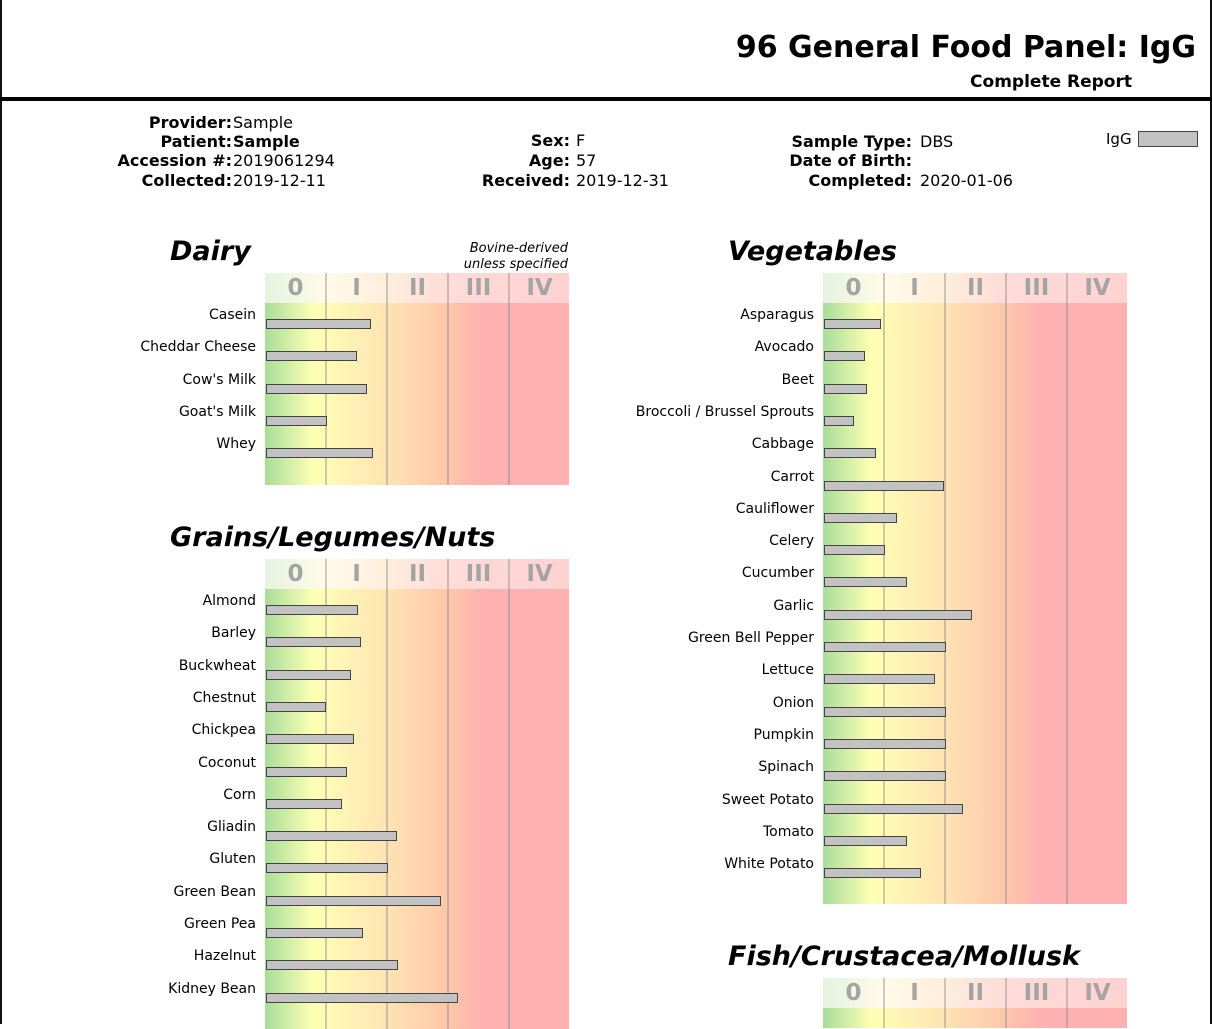 The height and width of the screenshot is (1029, 1212). What do you see at coordinates (175, 160) in the screenshot?
I see `accession-label: Accession #:` at bounding box center [175, 160].